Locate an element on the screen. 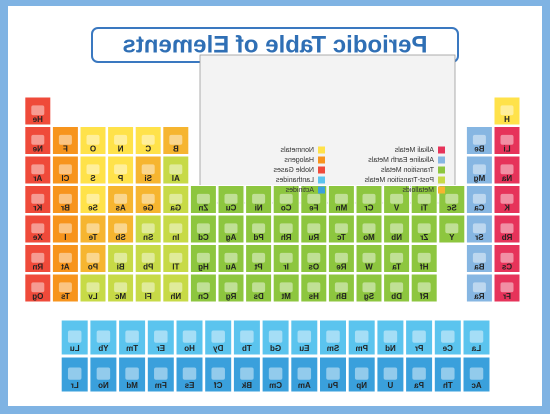  element-symbol: Mt is located at coordinates (286, 296).